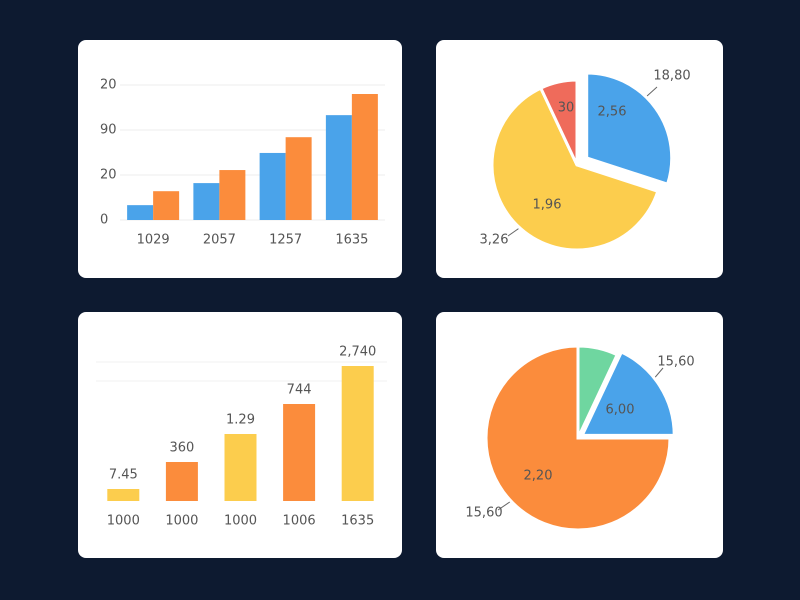 This screenshot has width=800, height=600. Describe the element at coordinates (299, 390) in the screenshot. I see `data-annotation: 744` at that location.